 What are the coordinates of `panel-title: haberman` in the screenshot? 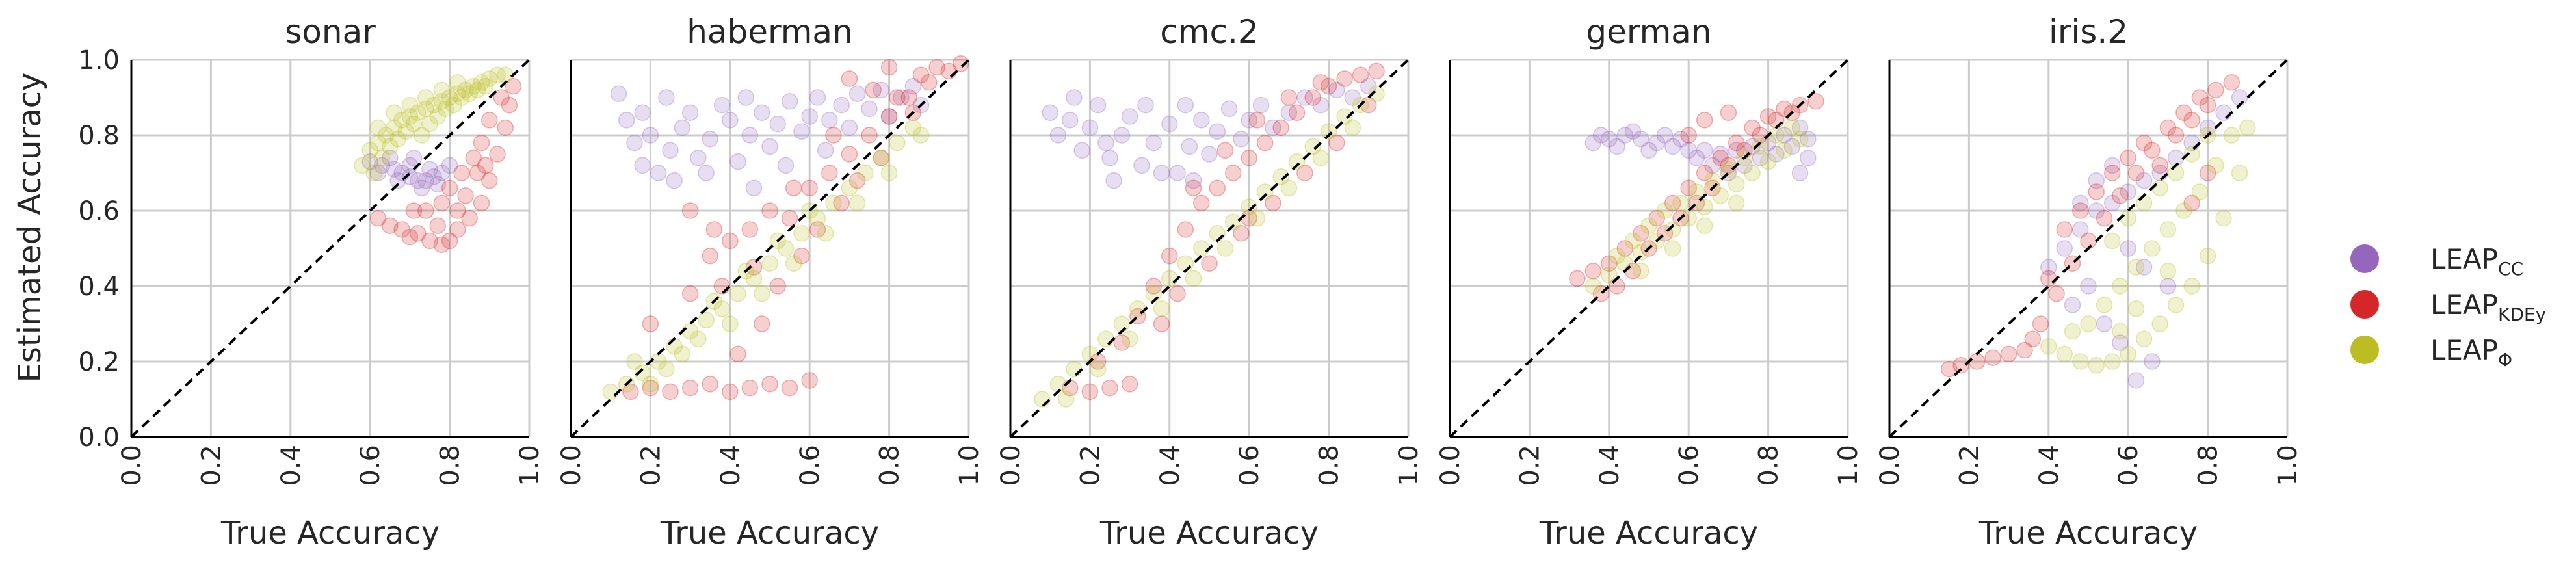 It's located at (770, 32).